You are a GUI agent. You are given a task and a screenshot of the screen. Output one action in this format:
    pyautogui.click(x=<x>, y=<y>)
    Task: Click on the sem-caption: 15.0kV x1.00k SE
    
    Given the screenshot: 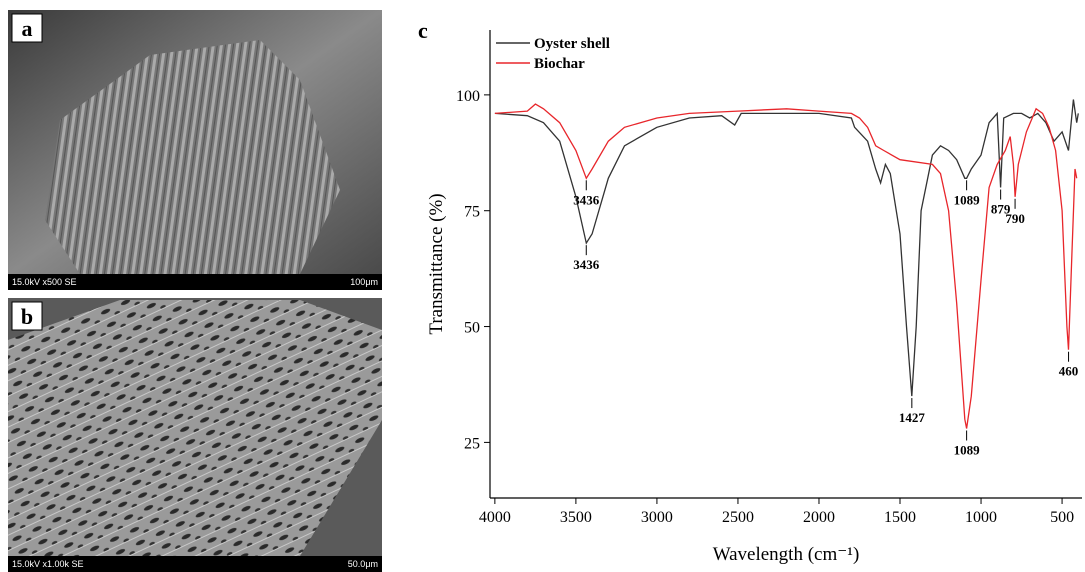 What is the action you would take?
    pyautogui.click(x=48, y=564)
    